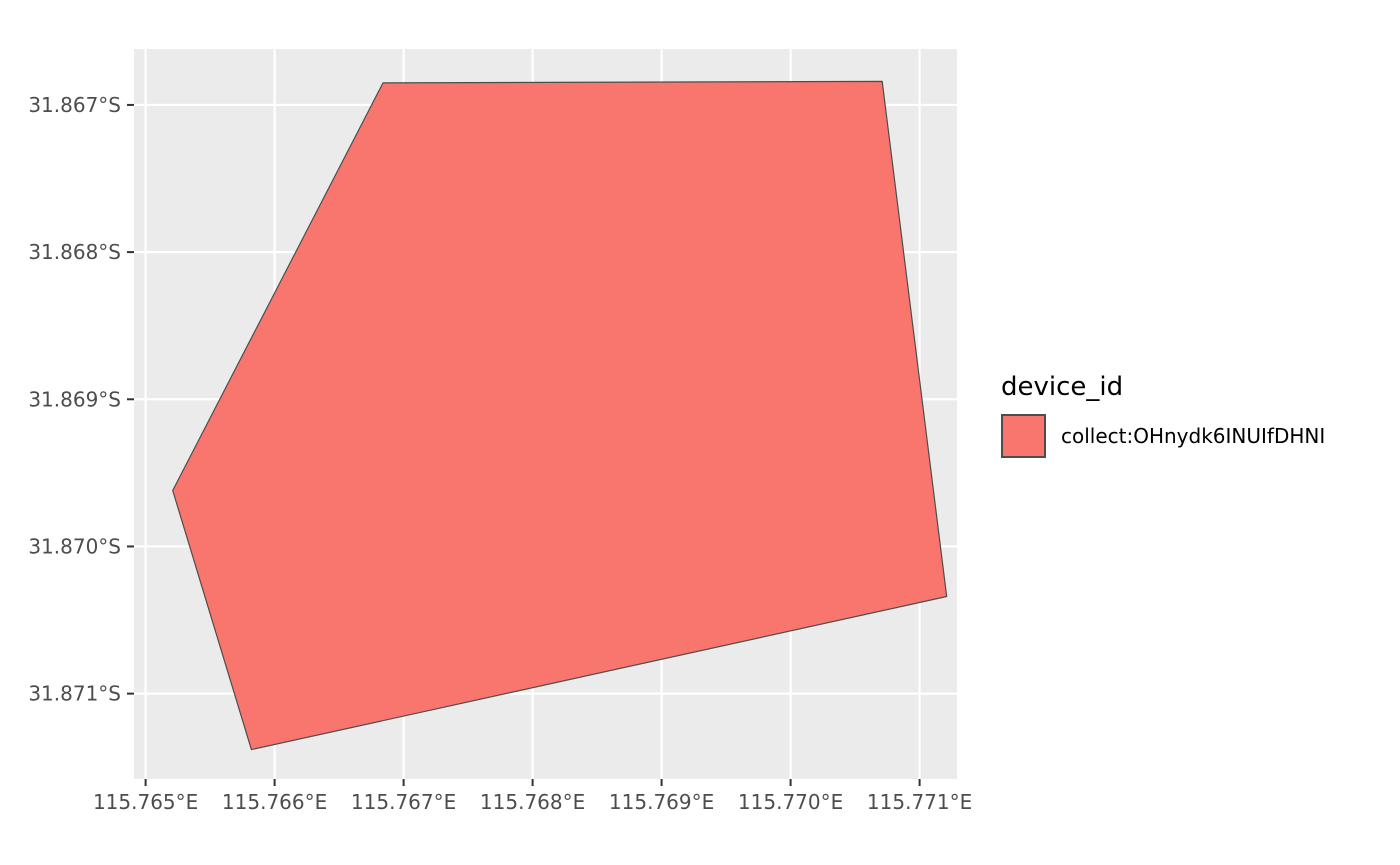 The height and width of the screenshot is (865, 1400). I want to click on y-tick-label-3: 31.870°S, so click(74, 546).